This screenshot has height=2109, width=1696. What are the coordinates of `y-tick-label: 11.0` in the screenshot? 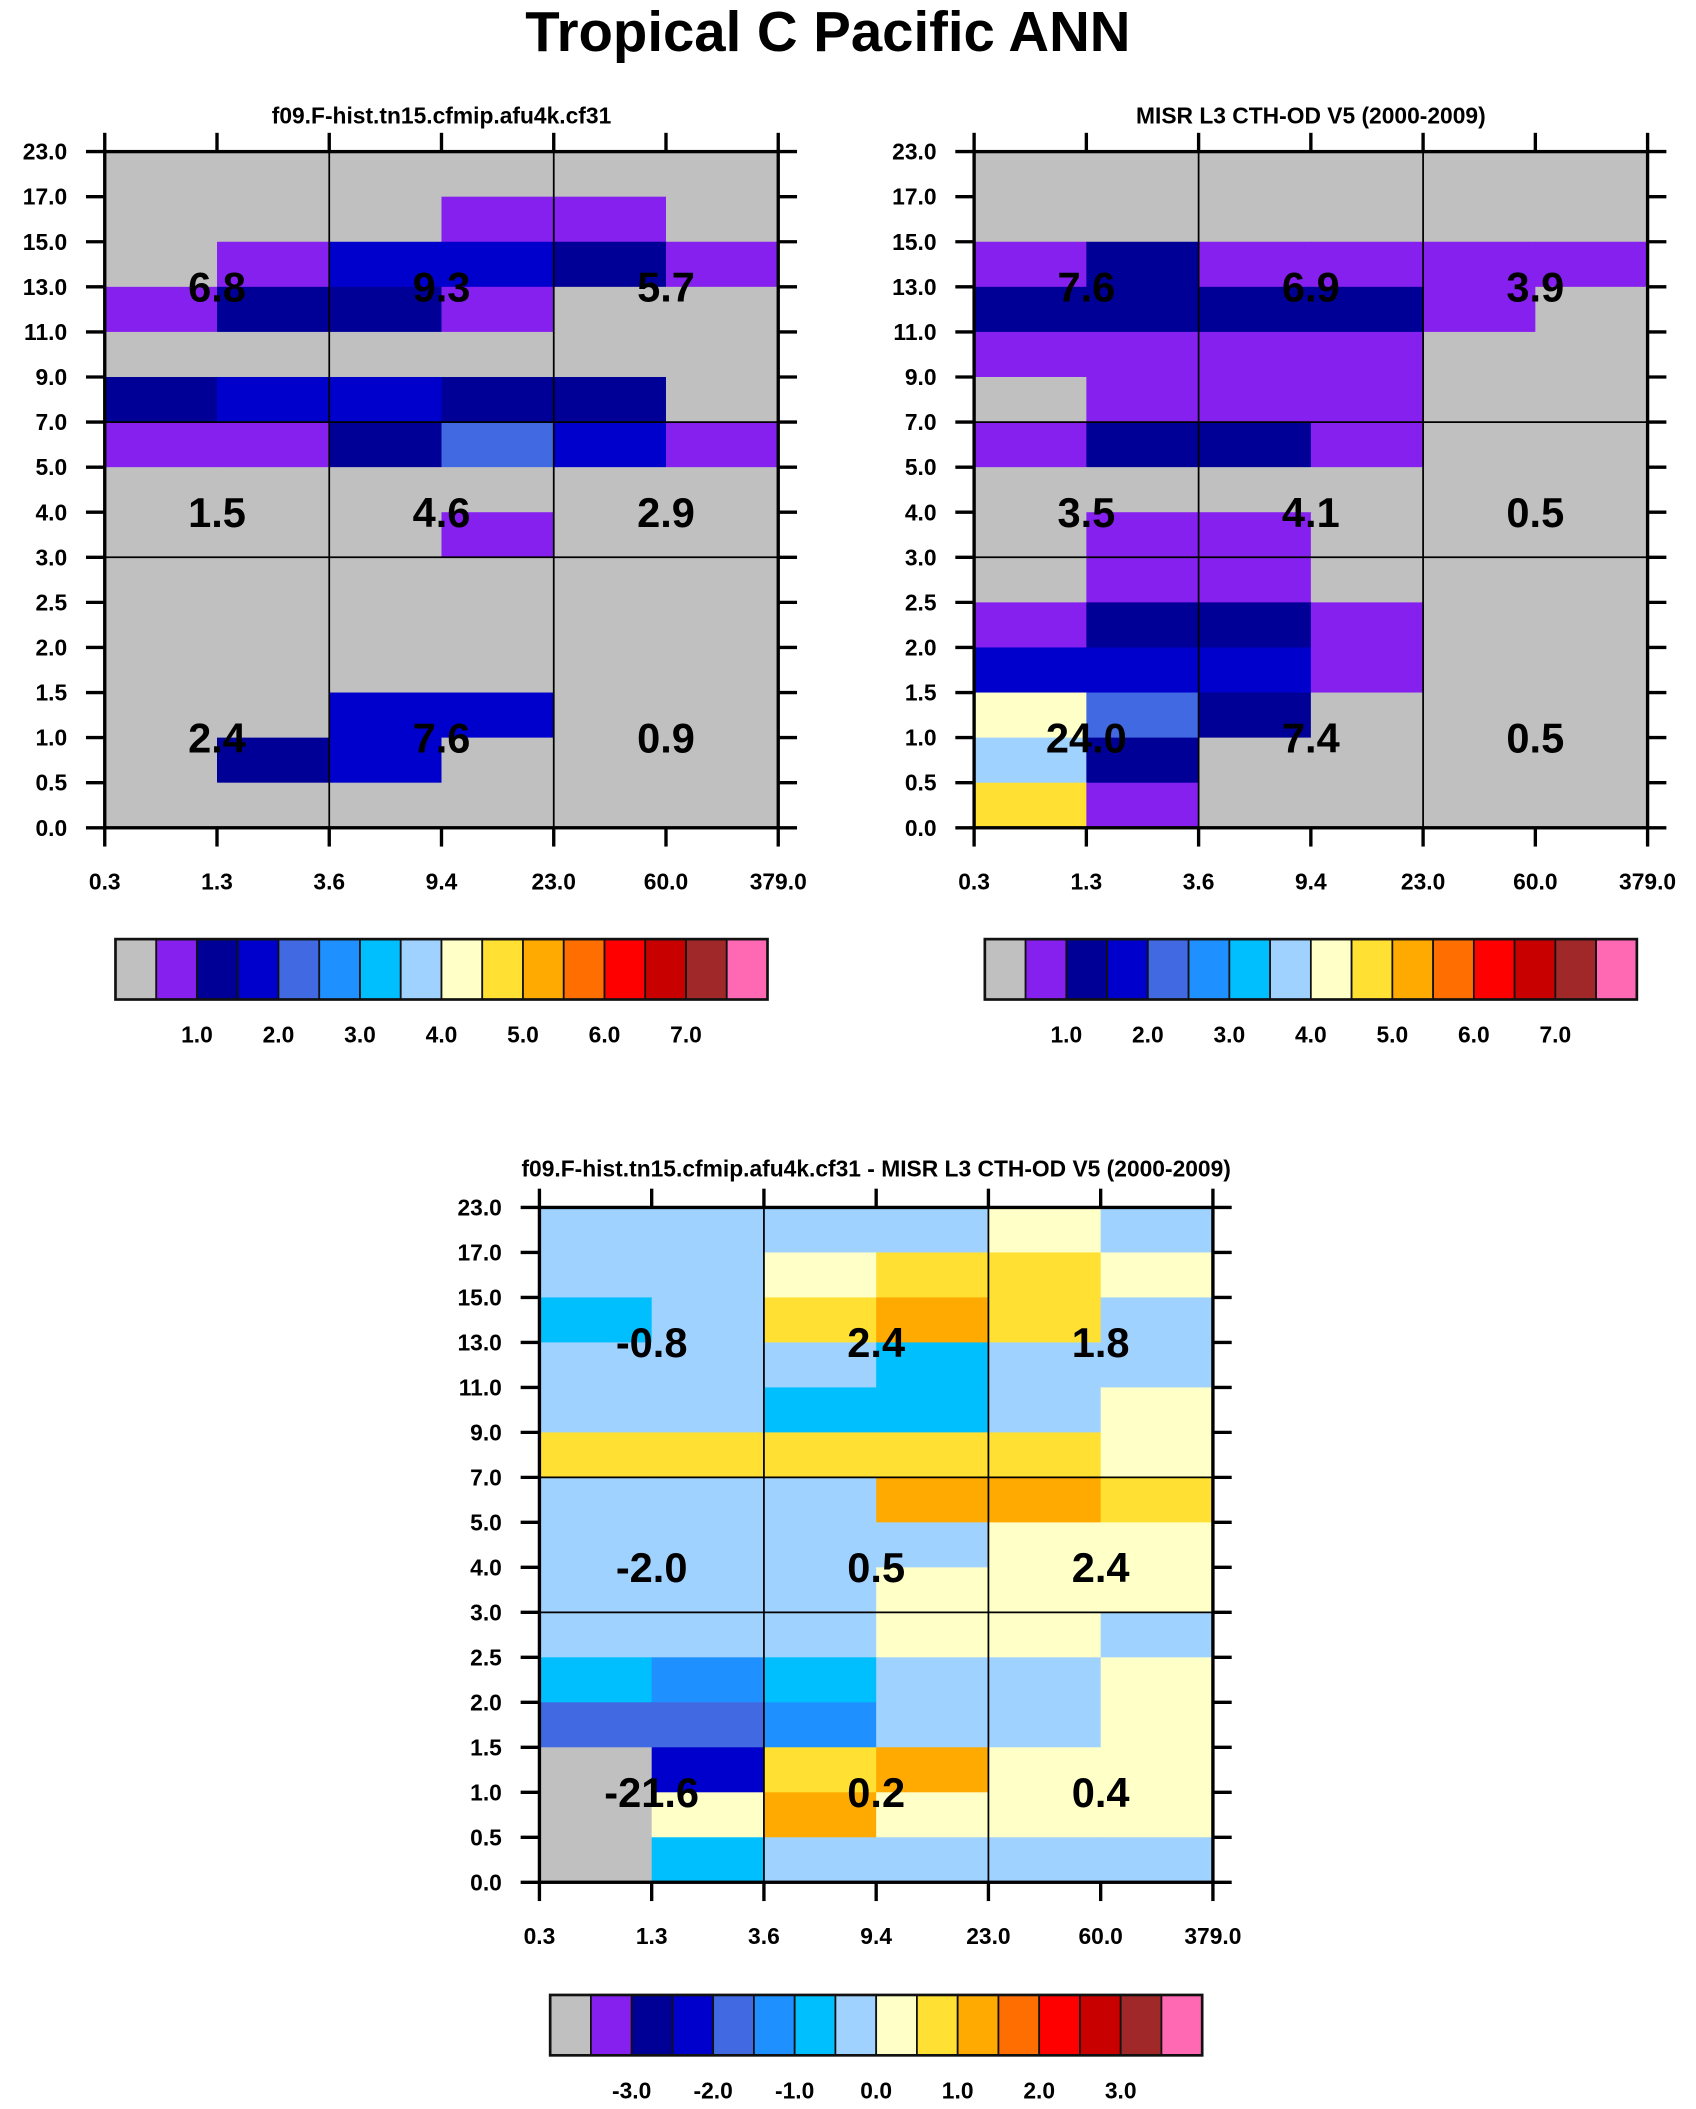 It's located at (480, 1387).